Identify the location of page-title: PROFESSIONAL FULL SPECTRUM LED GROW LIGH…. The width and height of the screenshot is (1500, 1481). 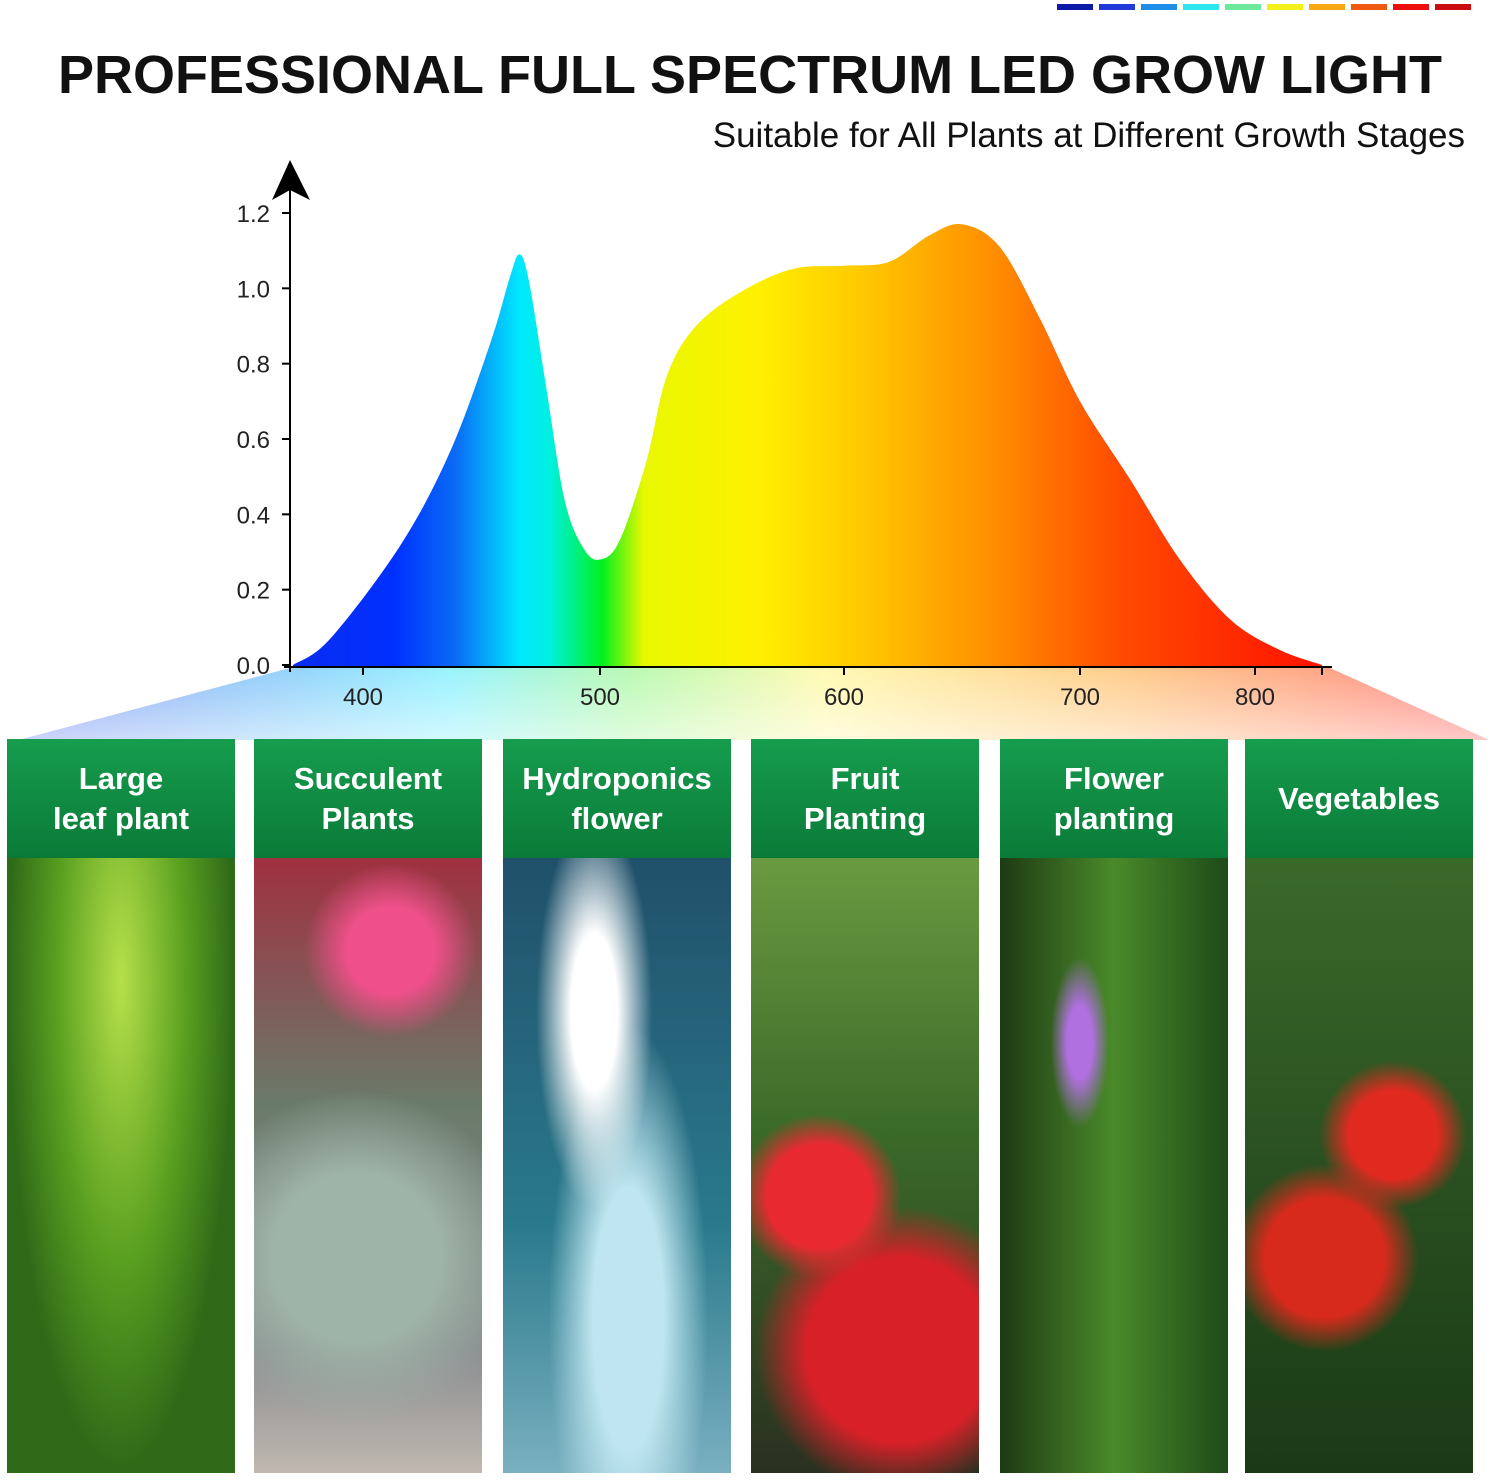
(749, 75).